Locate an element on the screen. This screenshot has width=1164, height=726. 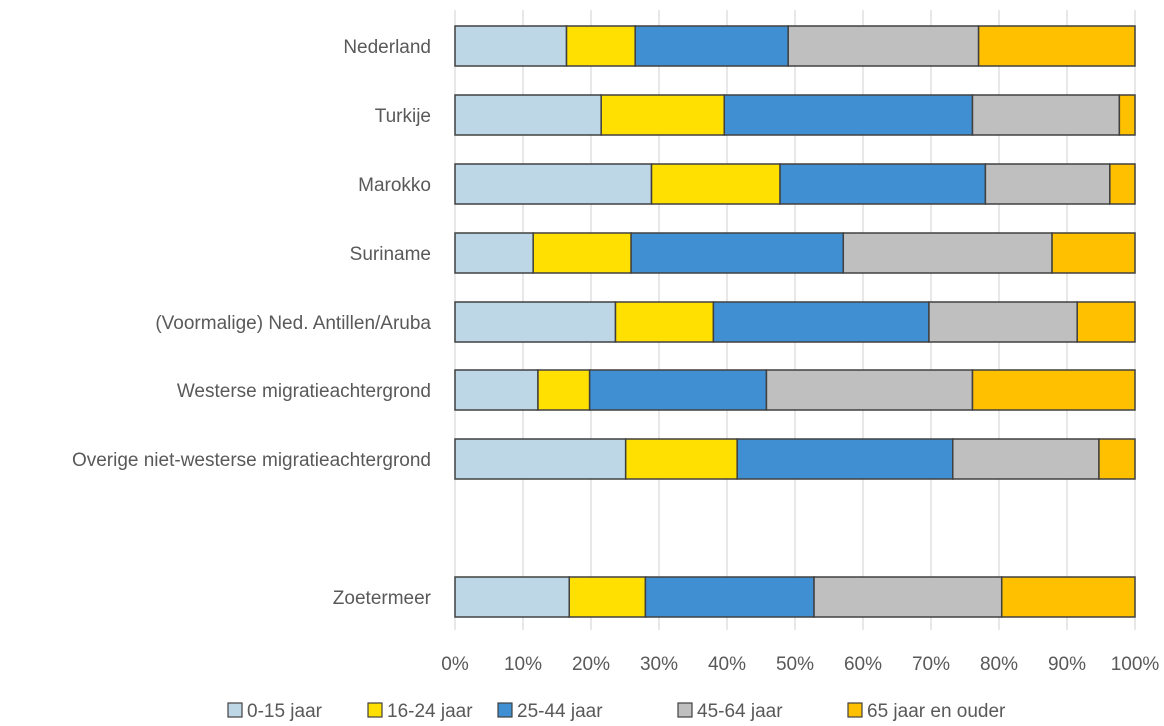
category-label: Zoetermeer is located at coordinates (382, 598).